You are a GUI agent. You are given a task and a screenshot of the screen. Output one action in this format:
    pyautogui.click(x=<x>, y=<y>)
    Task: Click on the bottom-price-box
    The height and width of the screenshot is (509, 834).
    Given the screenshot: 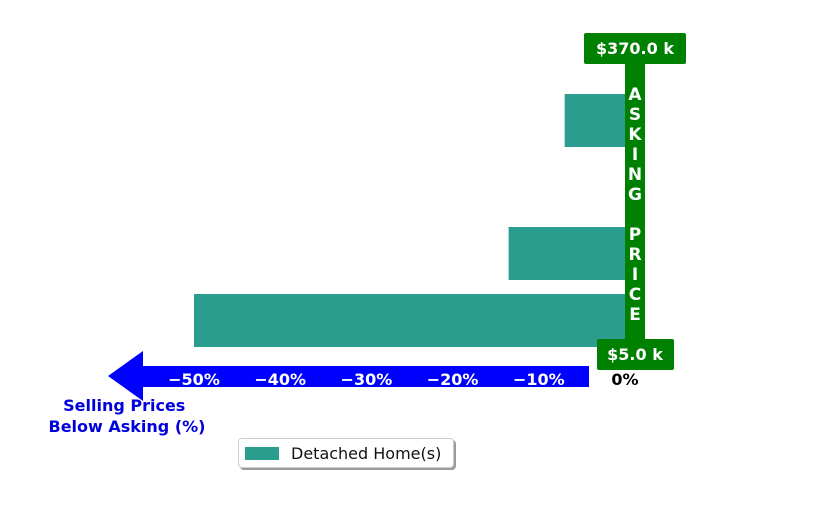 What is the action you would take?
    pyautogui.click(x=635, y=354)
    